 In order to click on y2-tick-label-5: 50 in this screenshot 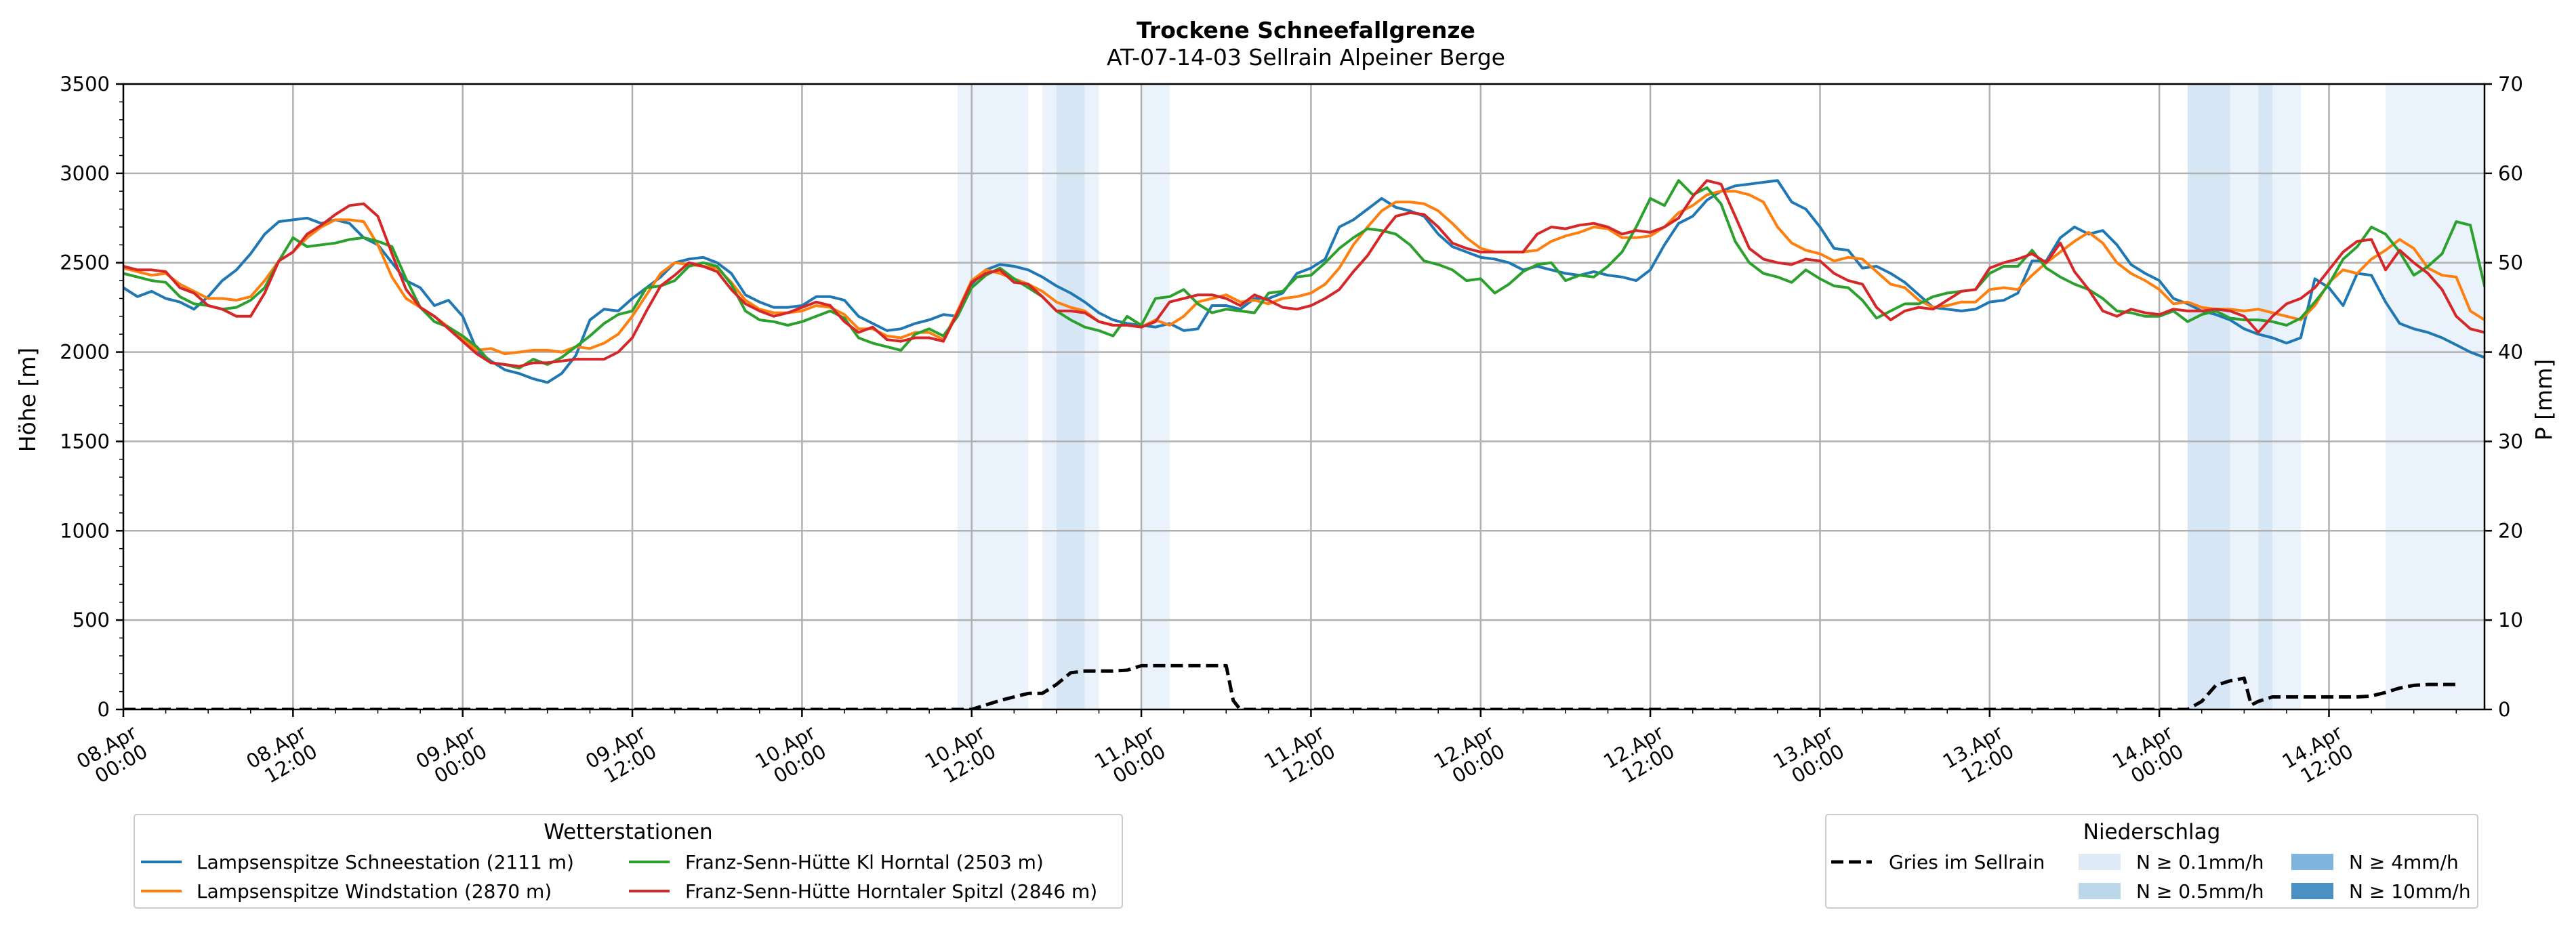, I will do `click(2510, 262)`.